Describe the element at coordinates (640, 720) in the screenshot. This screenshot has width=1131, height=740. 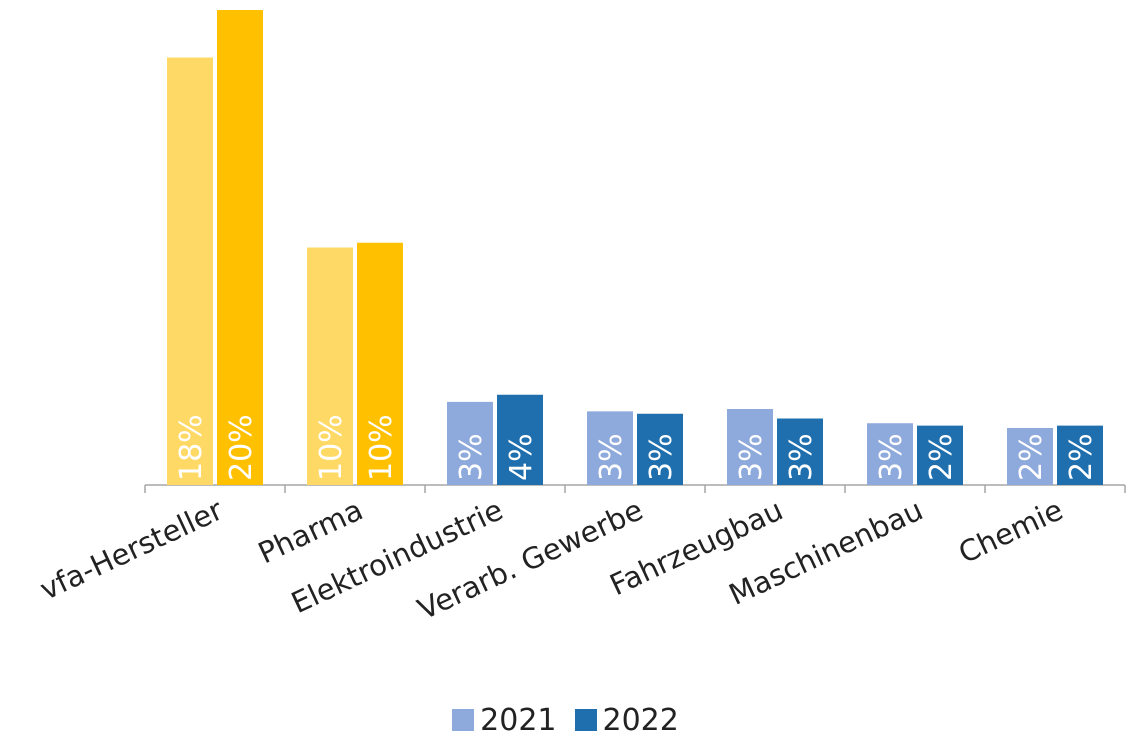
I see `legend-label-2022: 2022` at that location.